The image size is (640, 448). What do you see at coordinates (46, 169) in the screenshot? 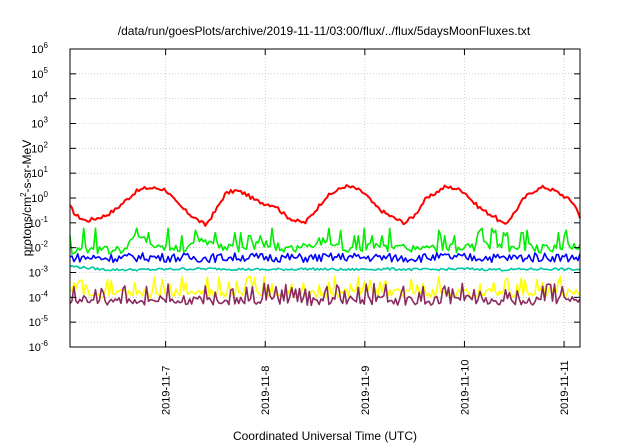
I see `y-tick-exp: 1` at bounding box center [46, 169].